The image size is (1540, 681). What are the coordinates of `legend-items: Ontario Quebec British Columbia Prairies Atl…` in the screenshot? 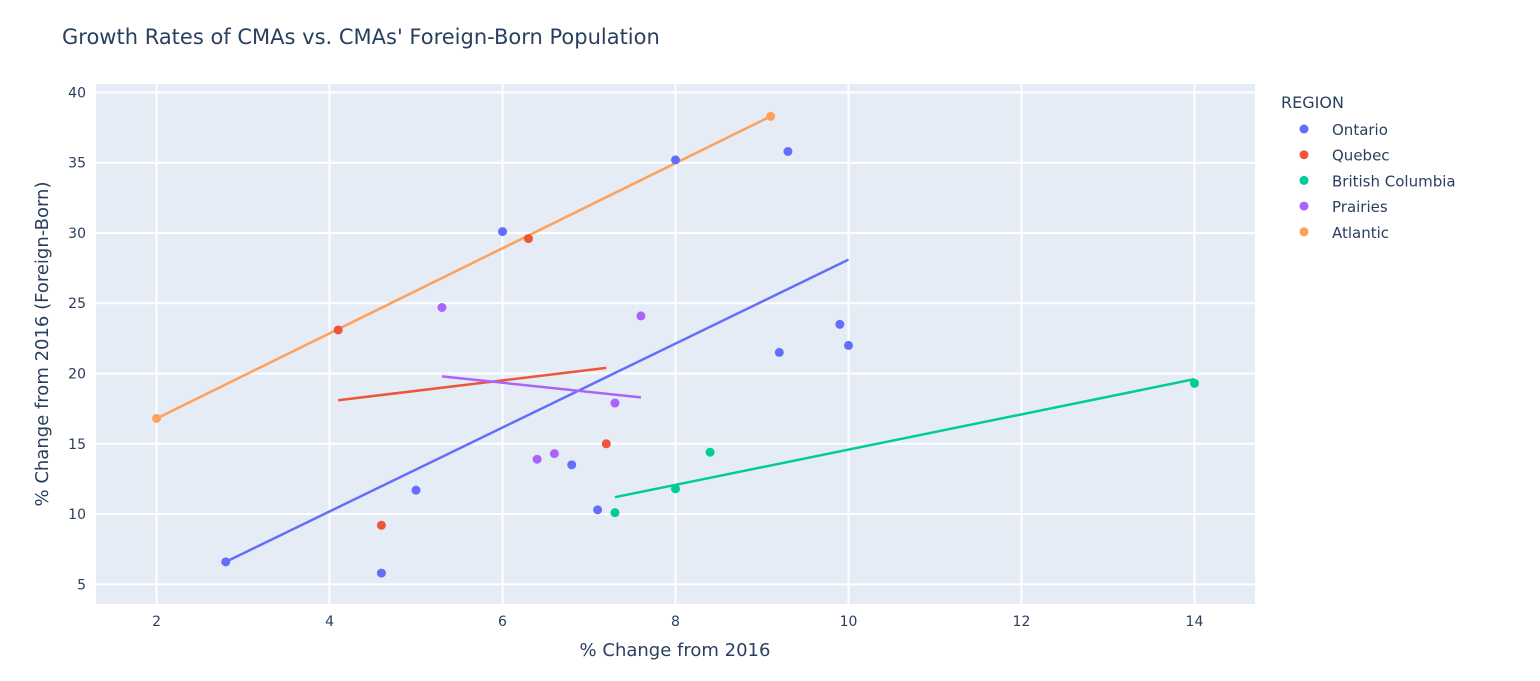 It's located at (1377, 181).